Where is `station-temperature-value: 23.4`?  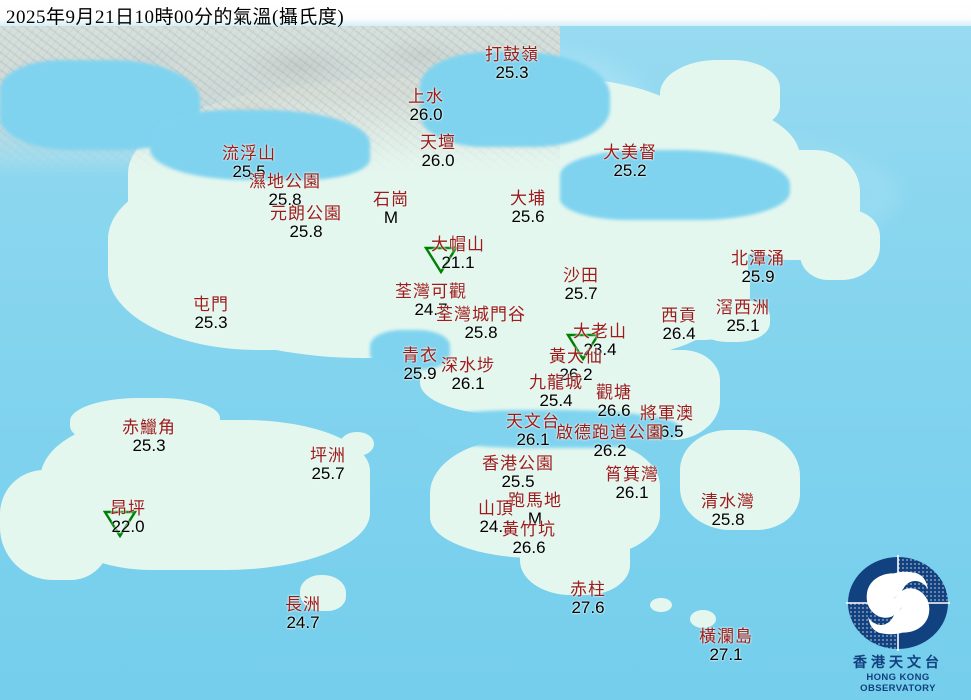
station-temperature-value: 23.4 is located at coordinates (600, 349).